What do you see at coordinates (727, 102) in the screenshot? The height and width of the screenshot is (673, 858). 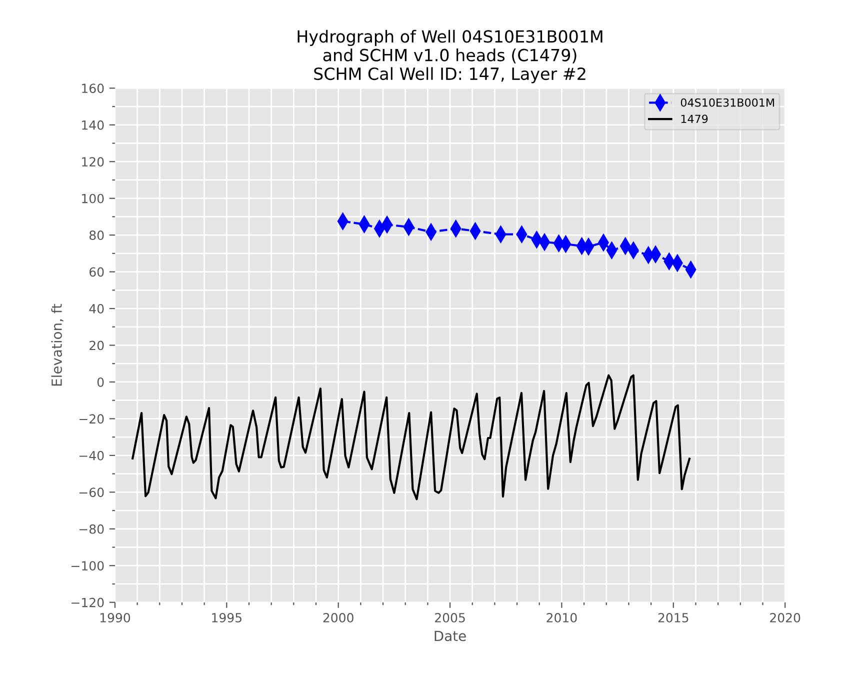 I see `legend-label: 04S10E31B001M` at bounding box center [727, 102].